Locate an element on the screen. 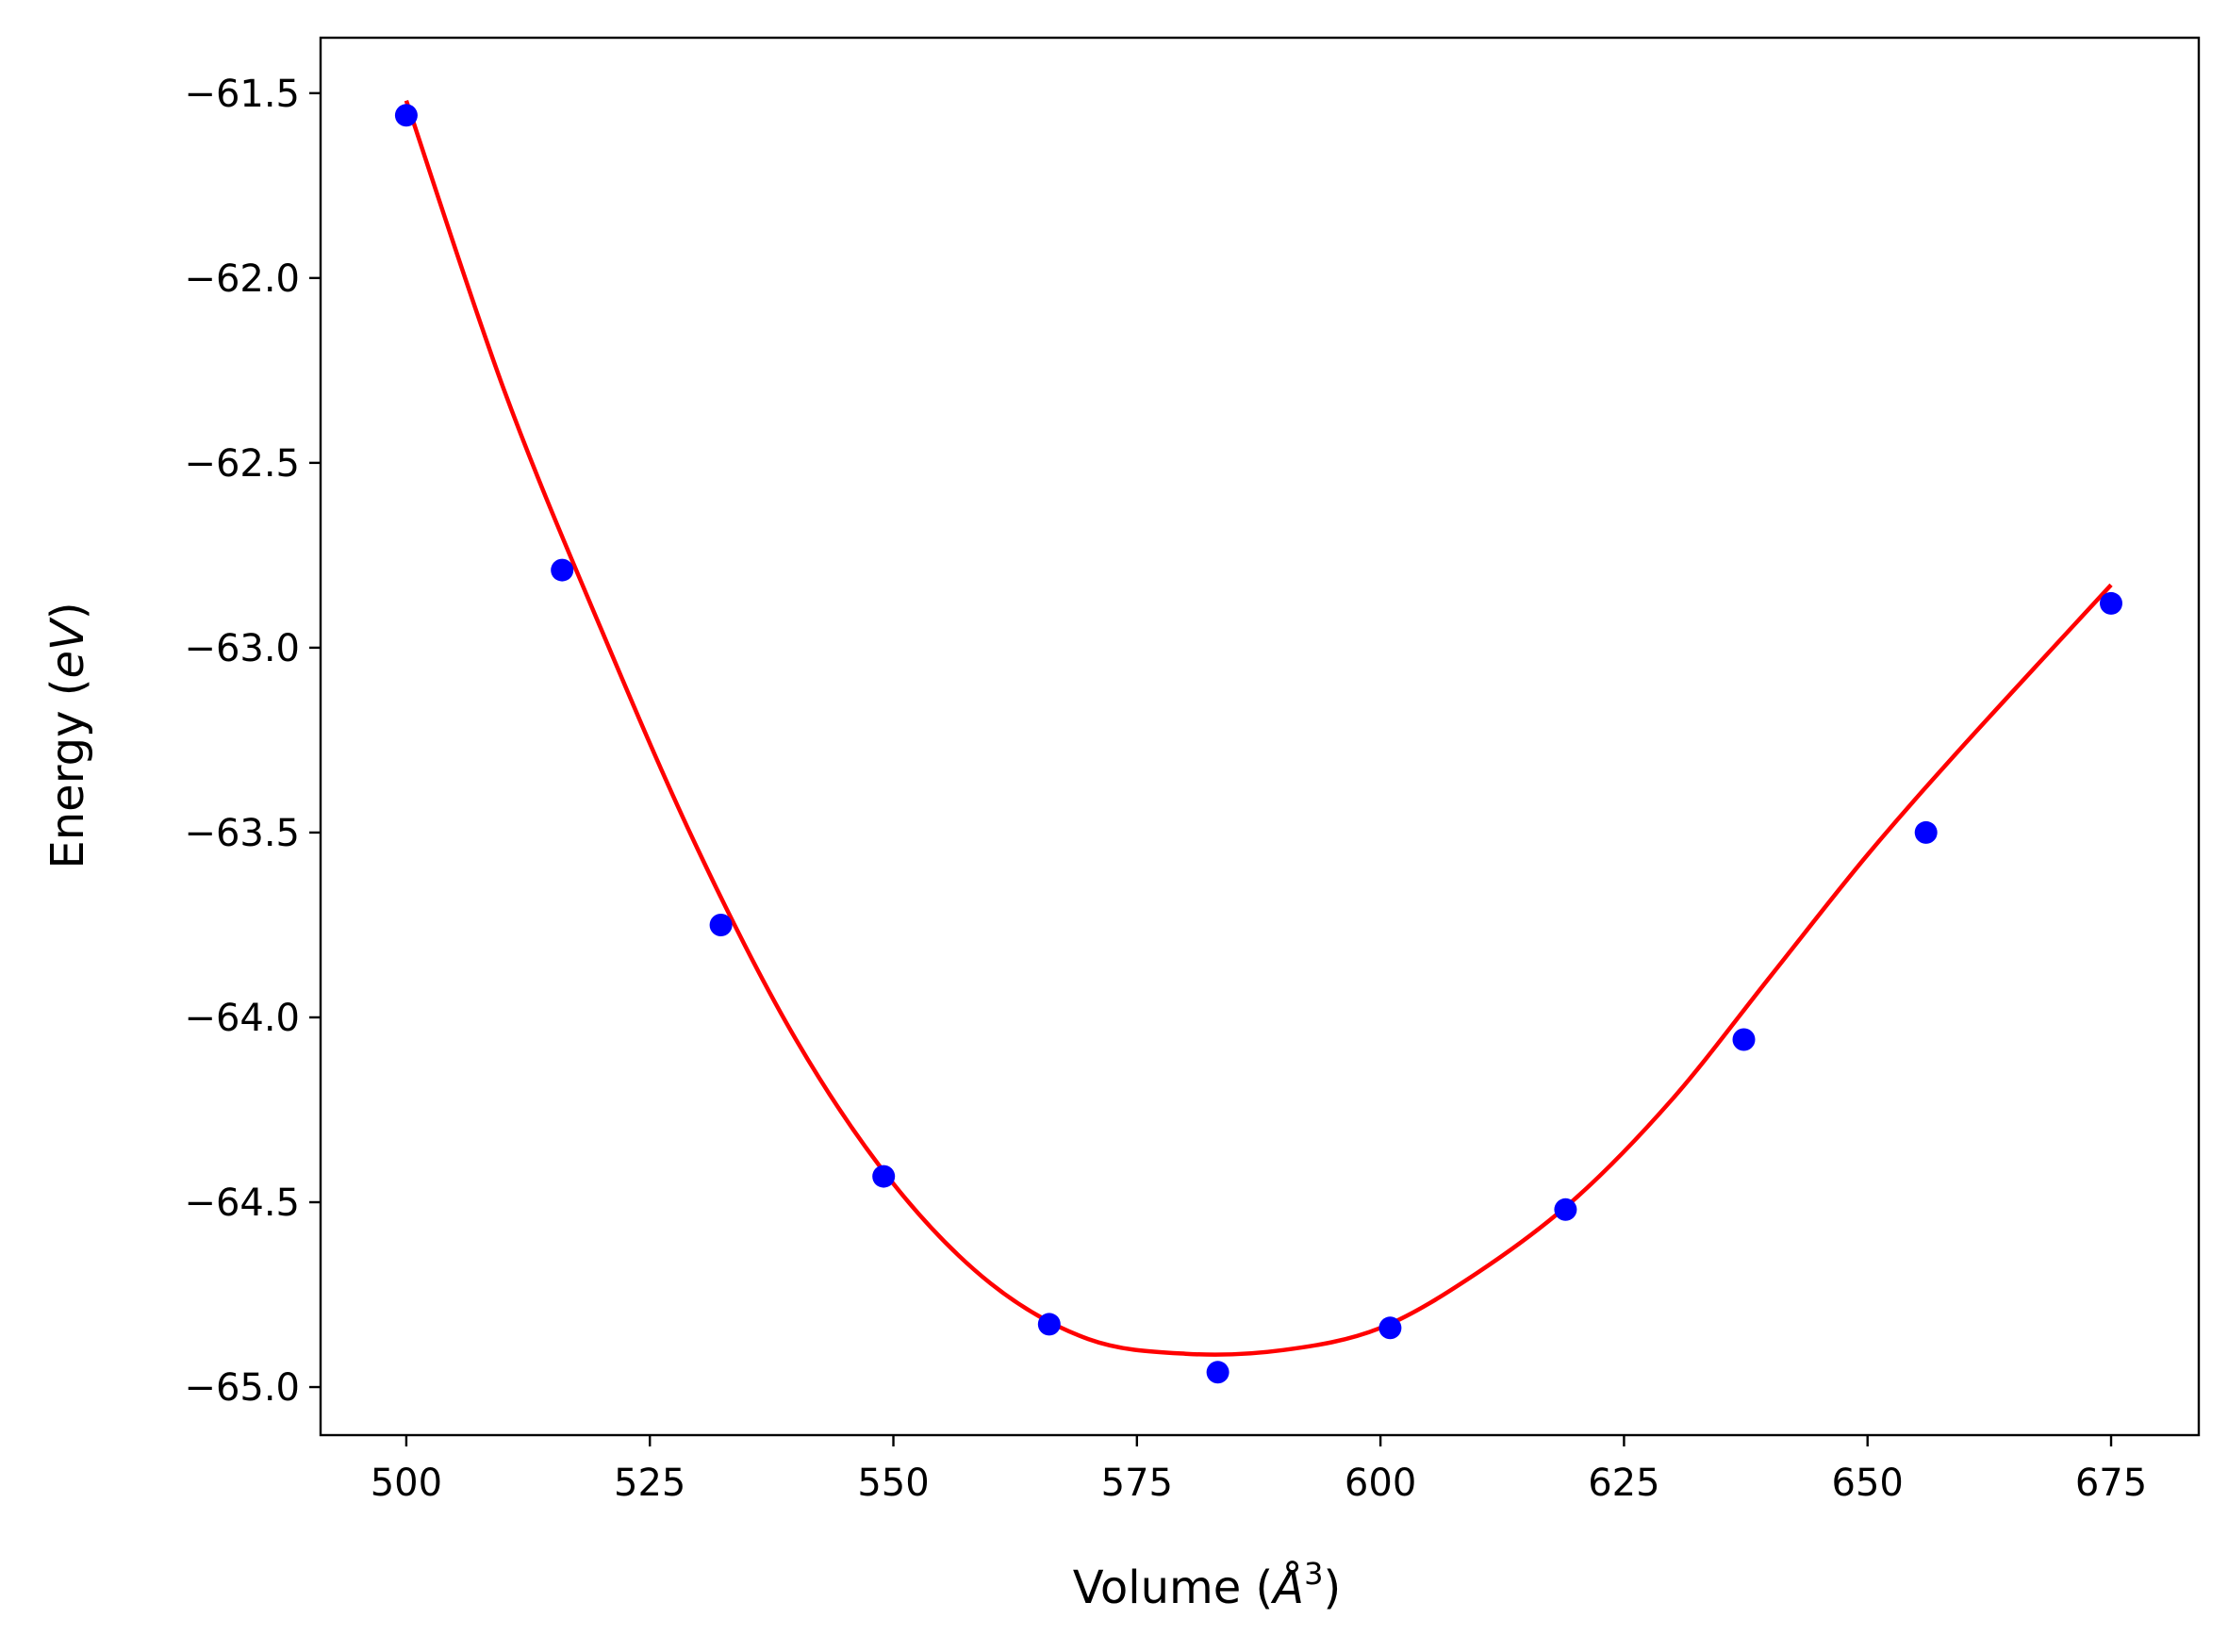 Image resolution: width=2228 pixels, height=1652 pixels. y-axis-label: Energy (eV) is located at coordinates (67, 735).